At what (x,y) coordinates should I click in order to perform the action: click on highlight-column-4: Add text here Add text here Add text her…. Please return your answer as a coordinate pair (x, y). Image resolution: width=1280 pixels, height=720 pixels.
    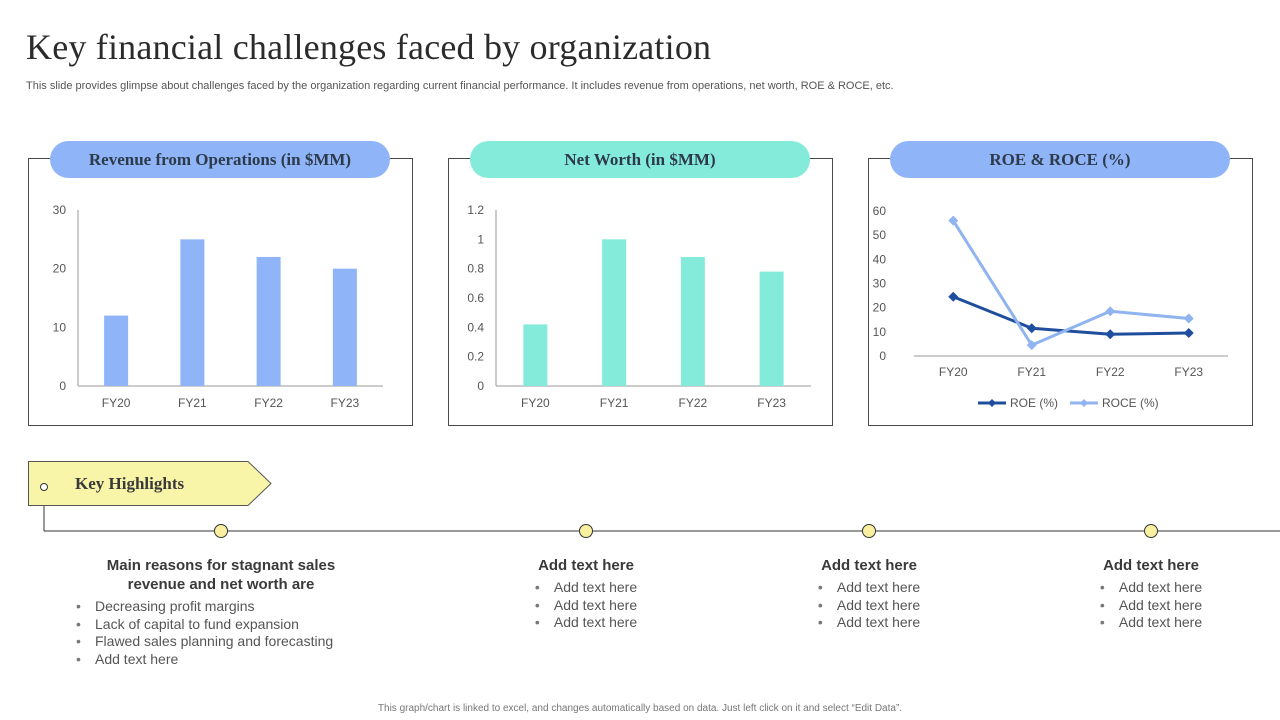
    Looking at the image, I should click on (1151, 594).